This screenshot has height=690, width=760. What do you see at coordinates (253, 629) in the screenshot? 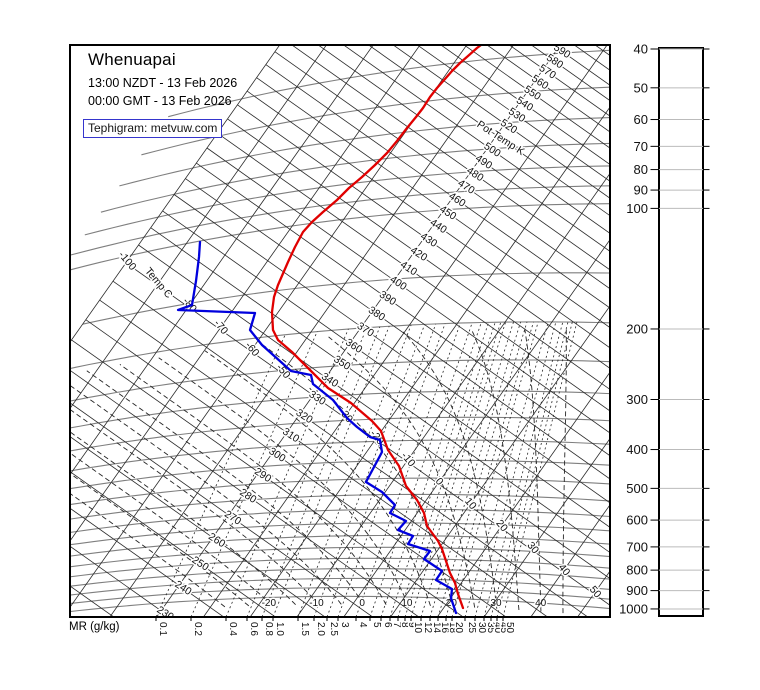
I see `svg-text: 0.6` at bounding box center [253, 629].